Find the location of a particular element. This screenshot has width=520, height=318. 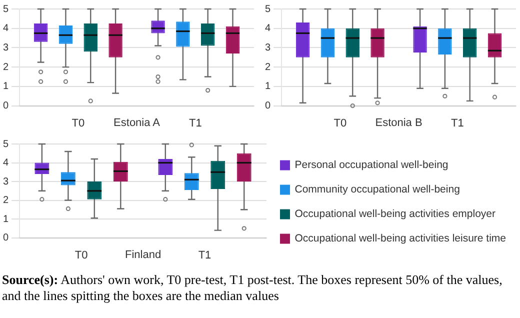

legend-label: Community occupational well-being is located at coordinates (377, 190).